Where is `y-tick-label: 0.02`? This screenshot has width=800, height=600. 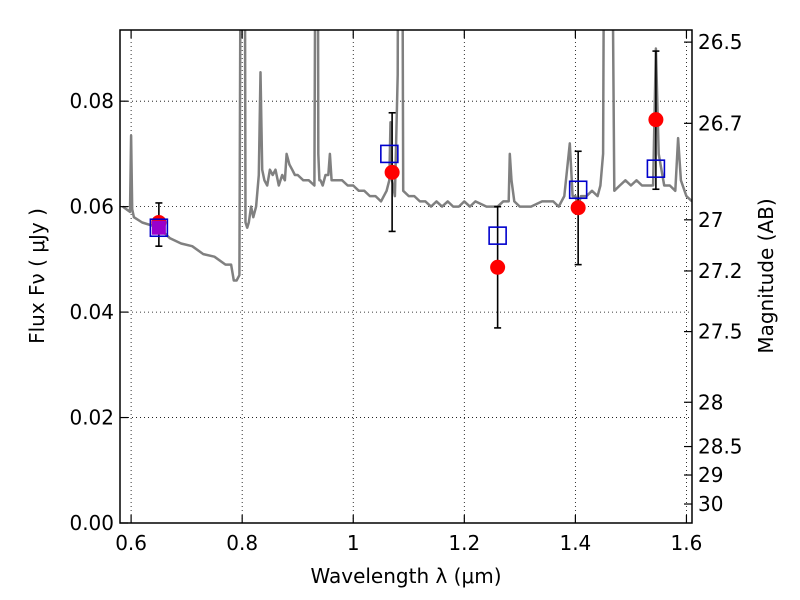 y-tick-label: 0.02 is located at coordinates (91, 418).